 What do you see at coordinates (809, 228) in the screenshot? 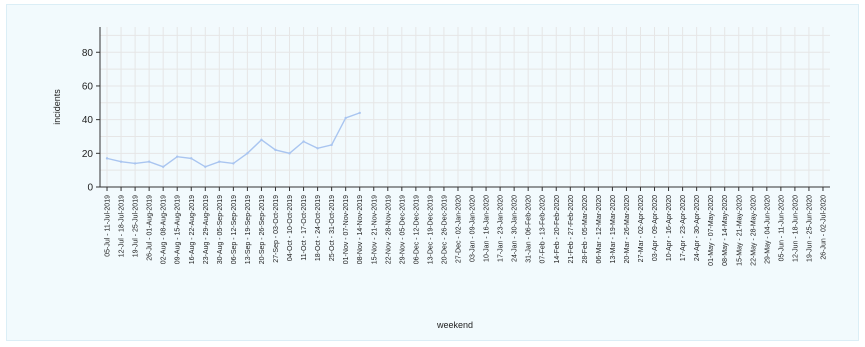
I see `x-tick-label: 19-Jun - 25-Jun-2020` at bounding box center [809, 228].